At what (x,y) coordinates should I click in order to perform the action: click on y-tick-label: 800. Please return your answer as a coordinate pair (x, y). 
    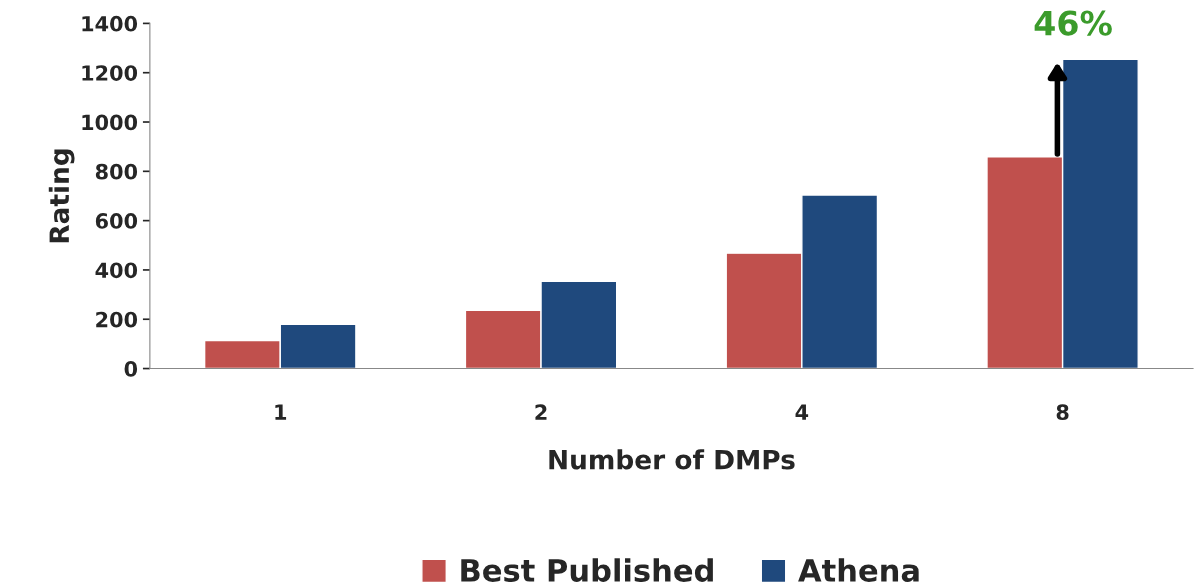
    Looking at the image, I should click on (116, 171).